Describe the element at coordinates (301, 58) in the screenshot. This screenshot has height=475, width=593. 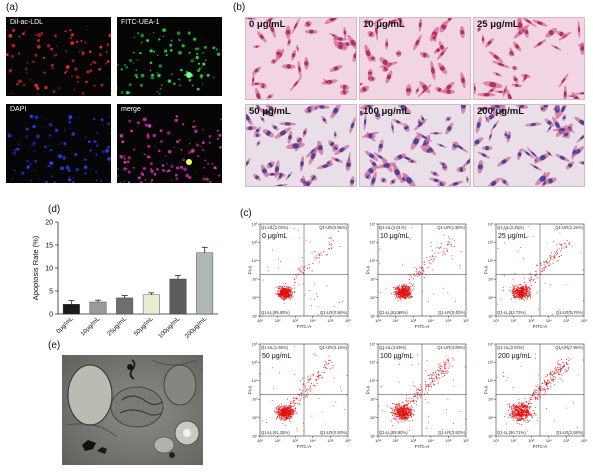
I see `he-stain-image: 0 μg/mL` at that location.